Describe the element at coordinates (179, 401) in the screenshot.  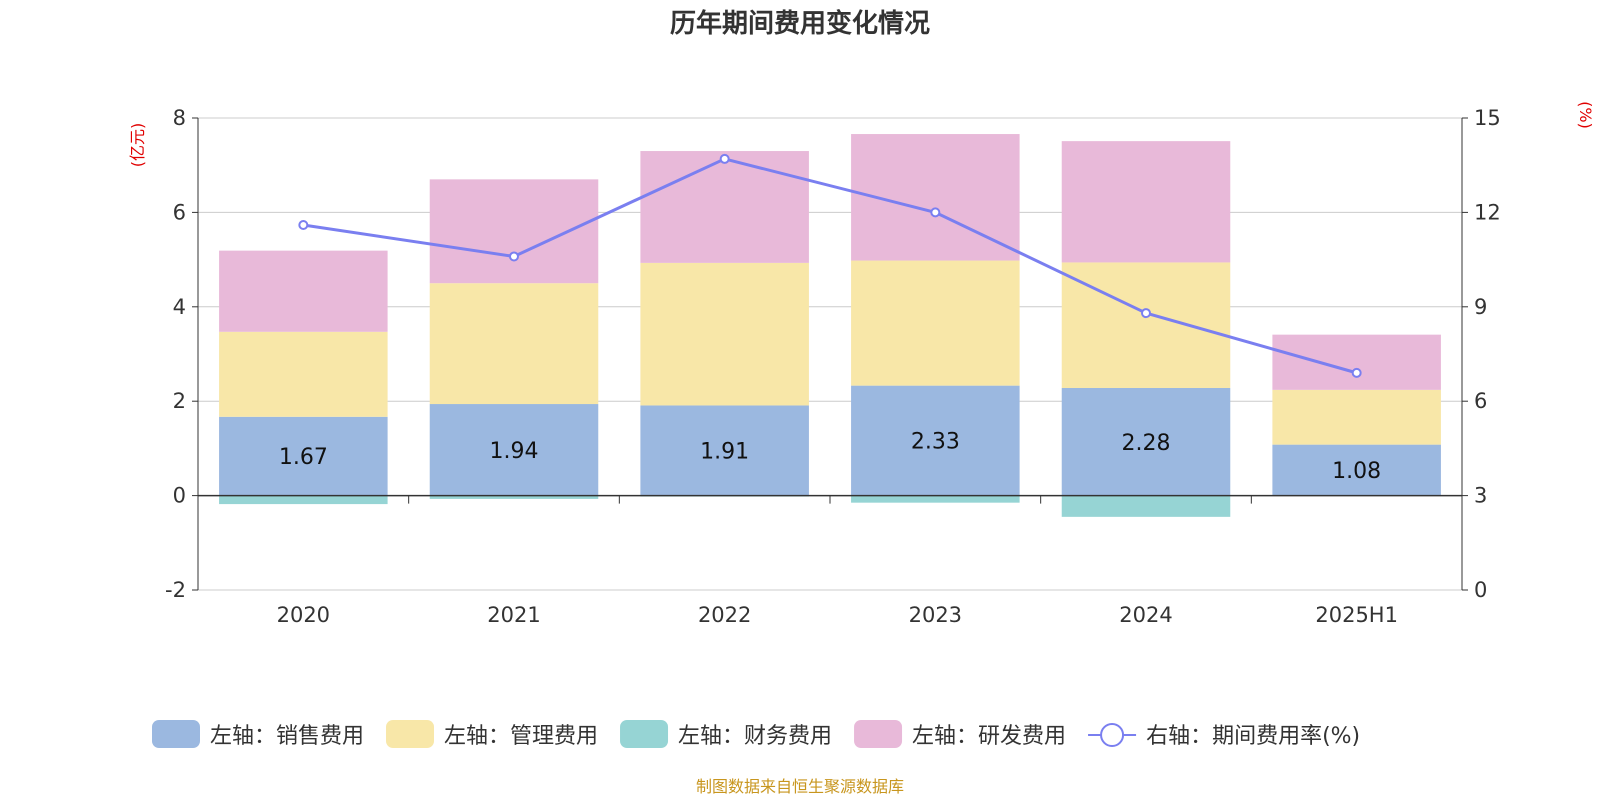
I see `left-tick-label: 2` at that location.